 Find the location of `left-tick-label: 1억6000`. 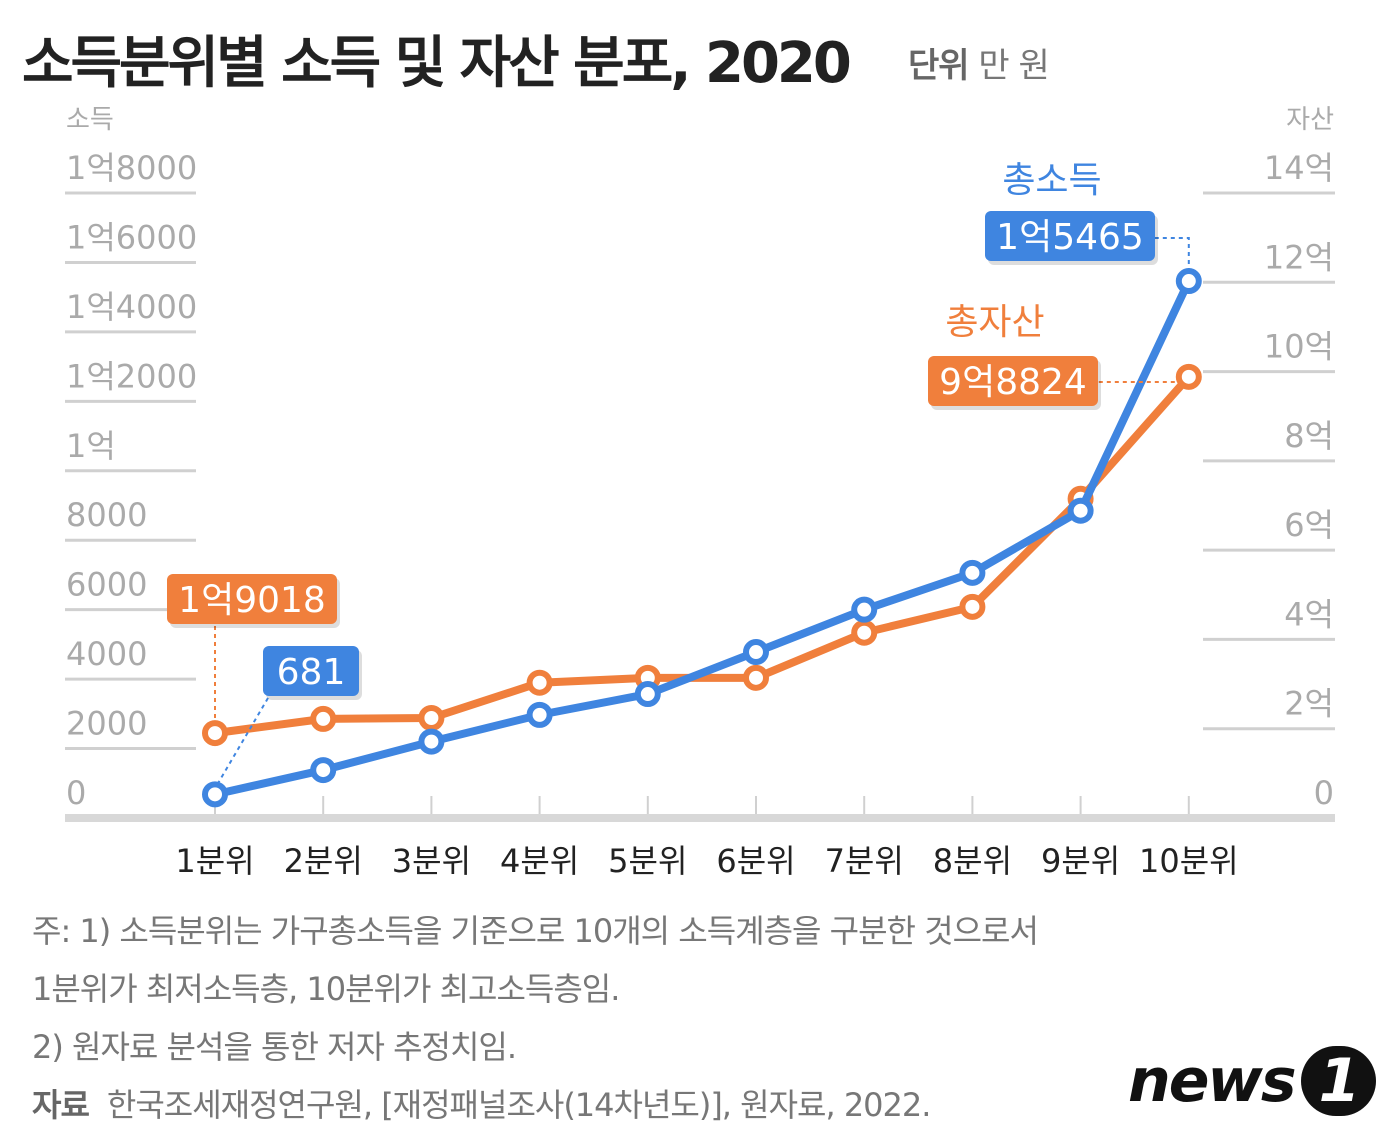

left-tick-label: 1억6000 is located at coordinates (131, 237).